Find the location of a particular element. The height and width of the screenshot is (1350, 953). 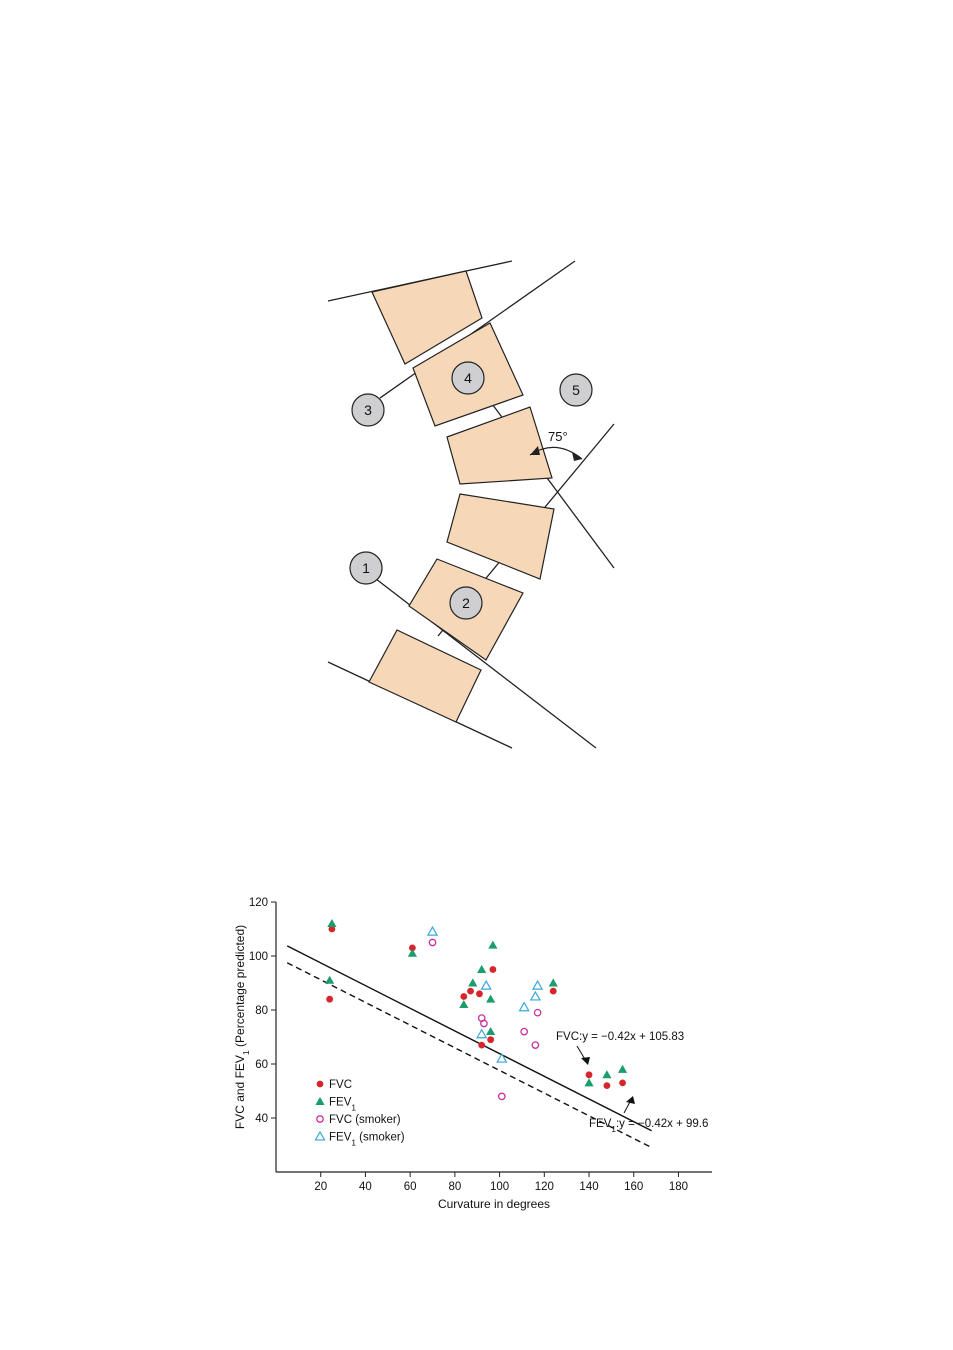

cobb-angle-diagram: 75° 1 2 3 4 5 is located at coordinates (471, 504).